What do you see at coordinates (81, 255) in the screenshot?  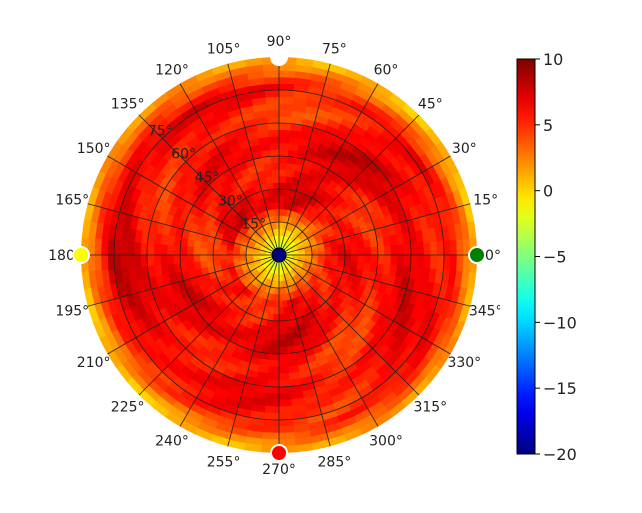 I see `marker-180deg` at bounding box center [81, 255].